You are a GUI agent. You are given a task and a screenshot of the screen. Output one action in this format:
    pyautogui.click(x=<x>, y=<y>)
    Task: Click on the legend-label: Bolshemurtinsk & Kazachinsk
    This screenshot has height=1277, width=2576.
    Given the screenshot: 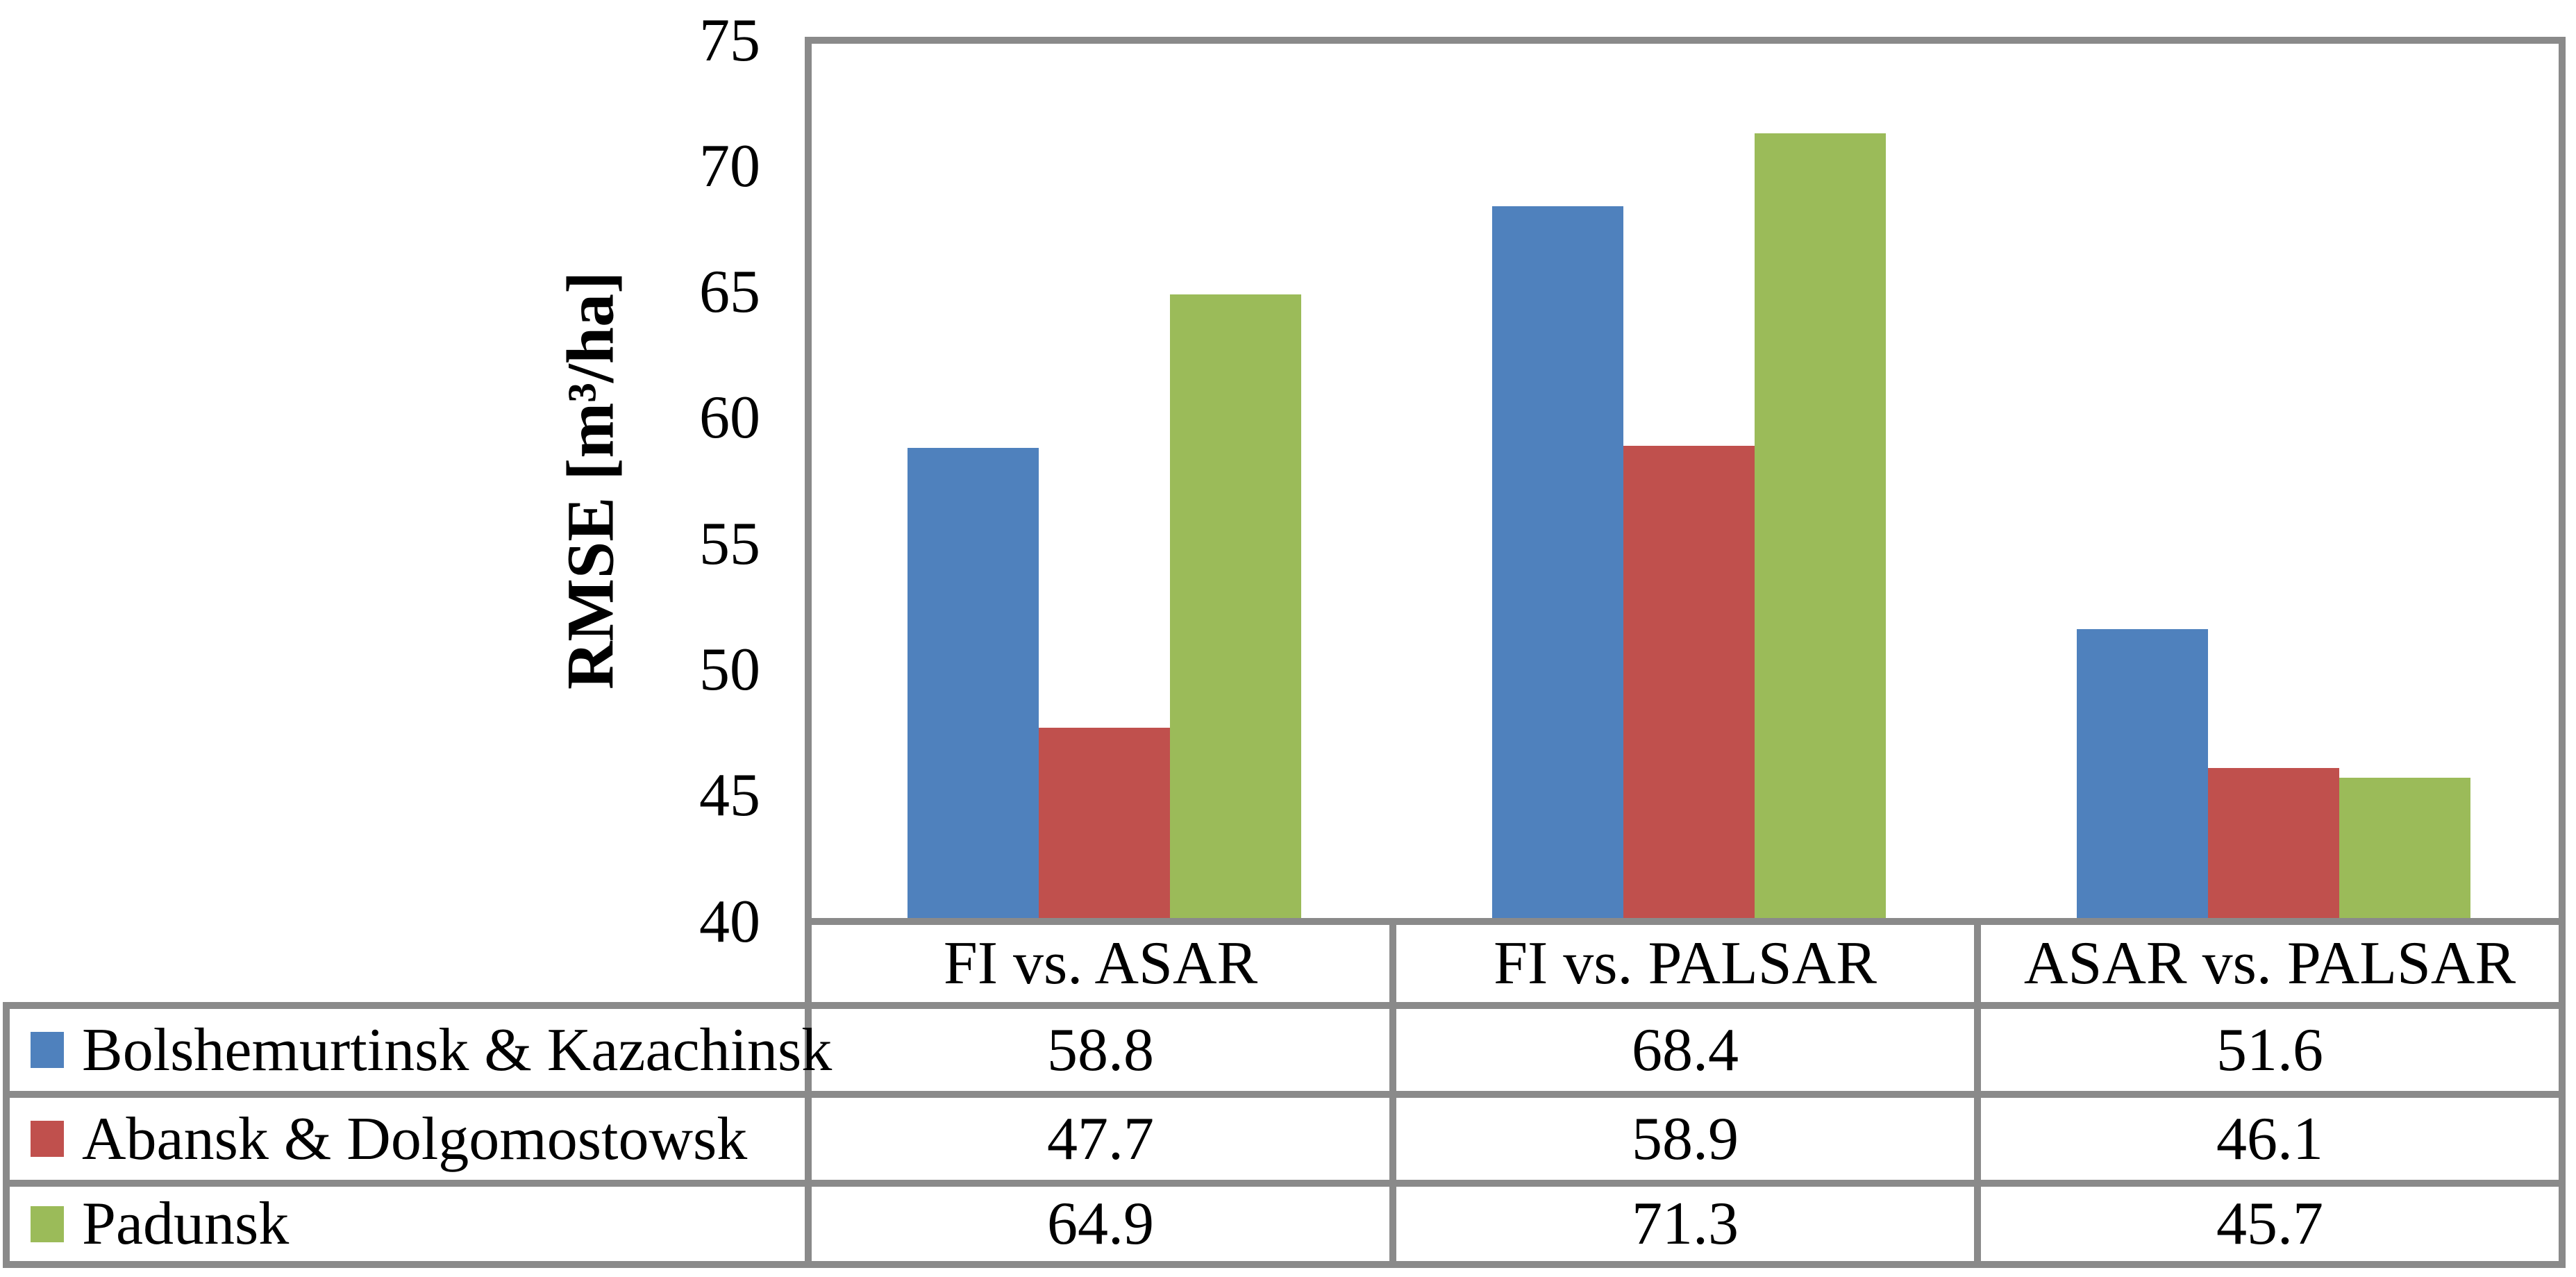 What is the action you would take?
    pyautogui.click(x=457, y=1050)
    